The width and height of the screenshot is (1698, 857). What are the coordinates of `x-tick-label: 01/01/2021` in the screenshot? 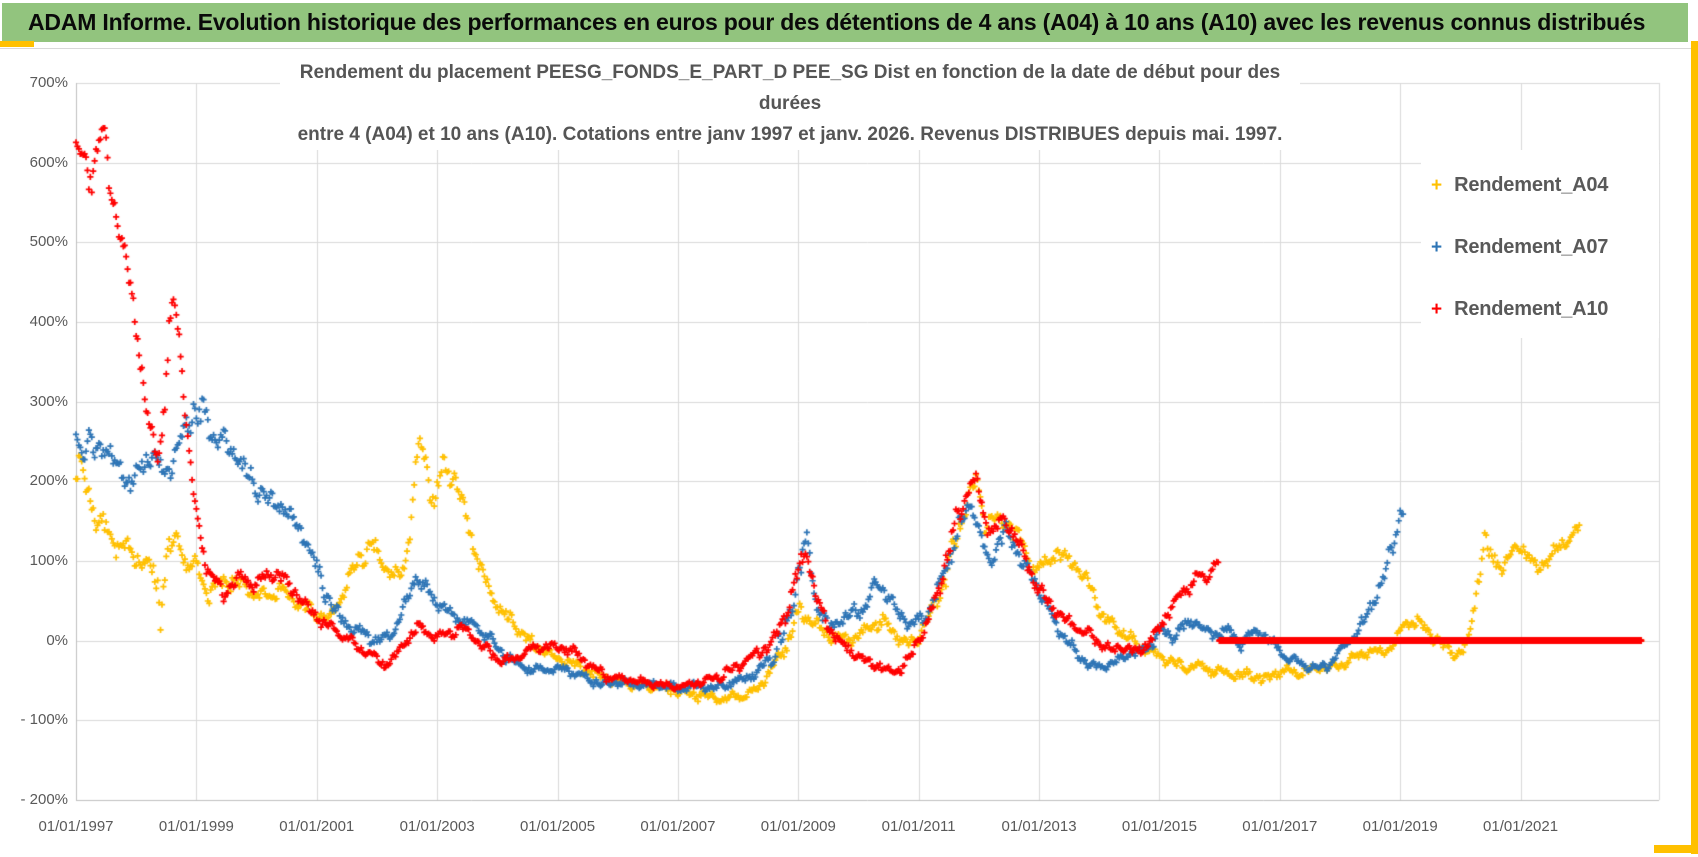 It's located at (1521, 826).